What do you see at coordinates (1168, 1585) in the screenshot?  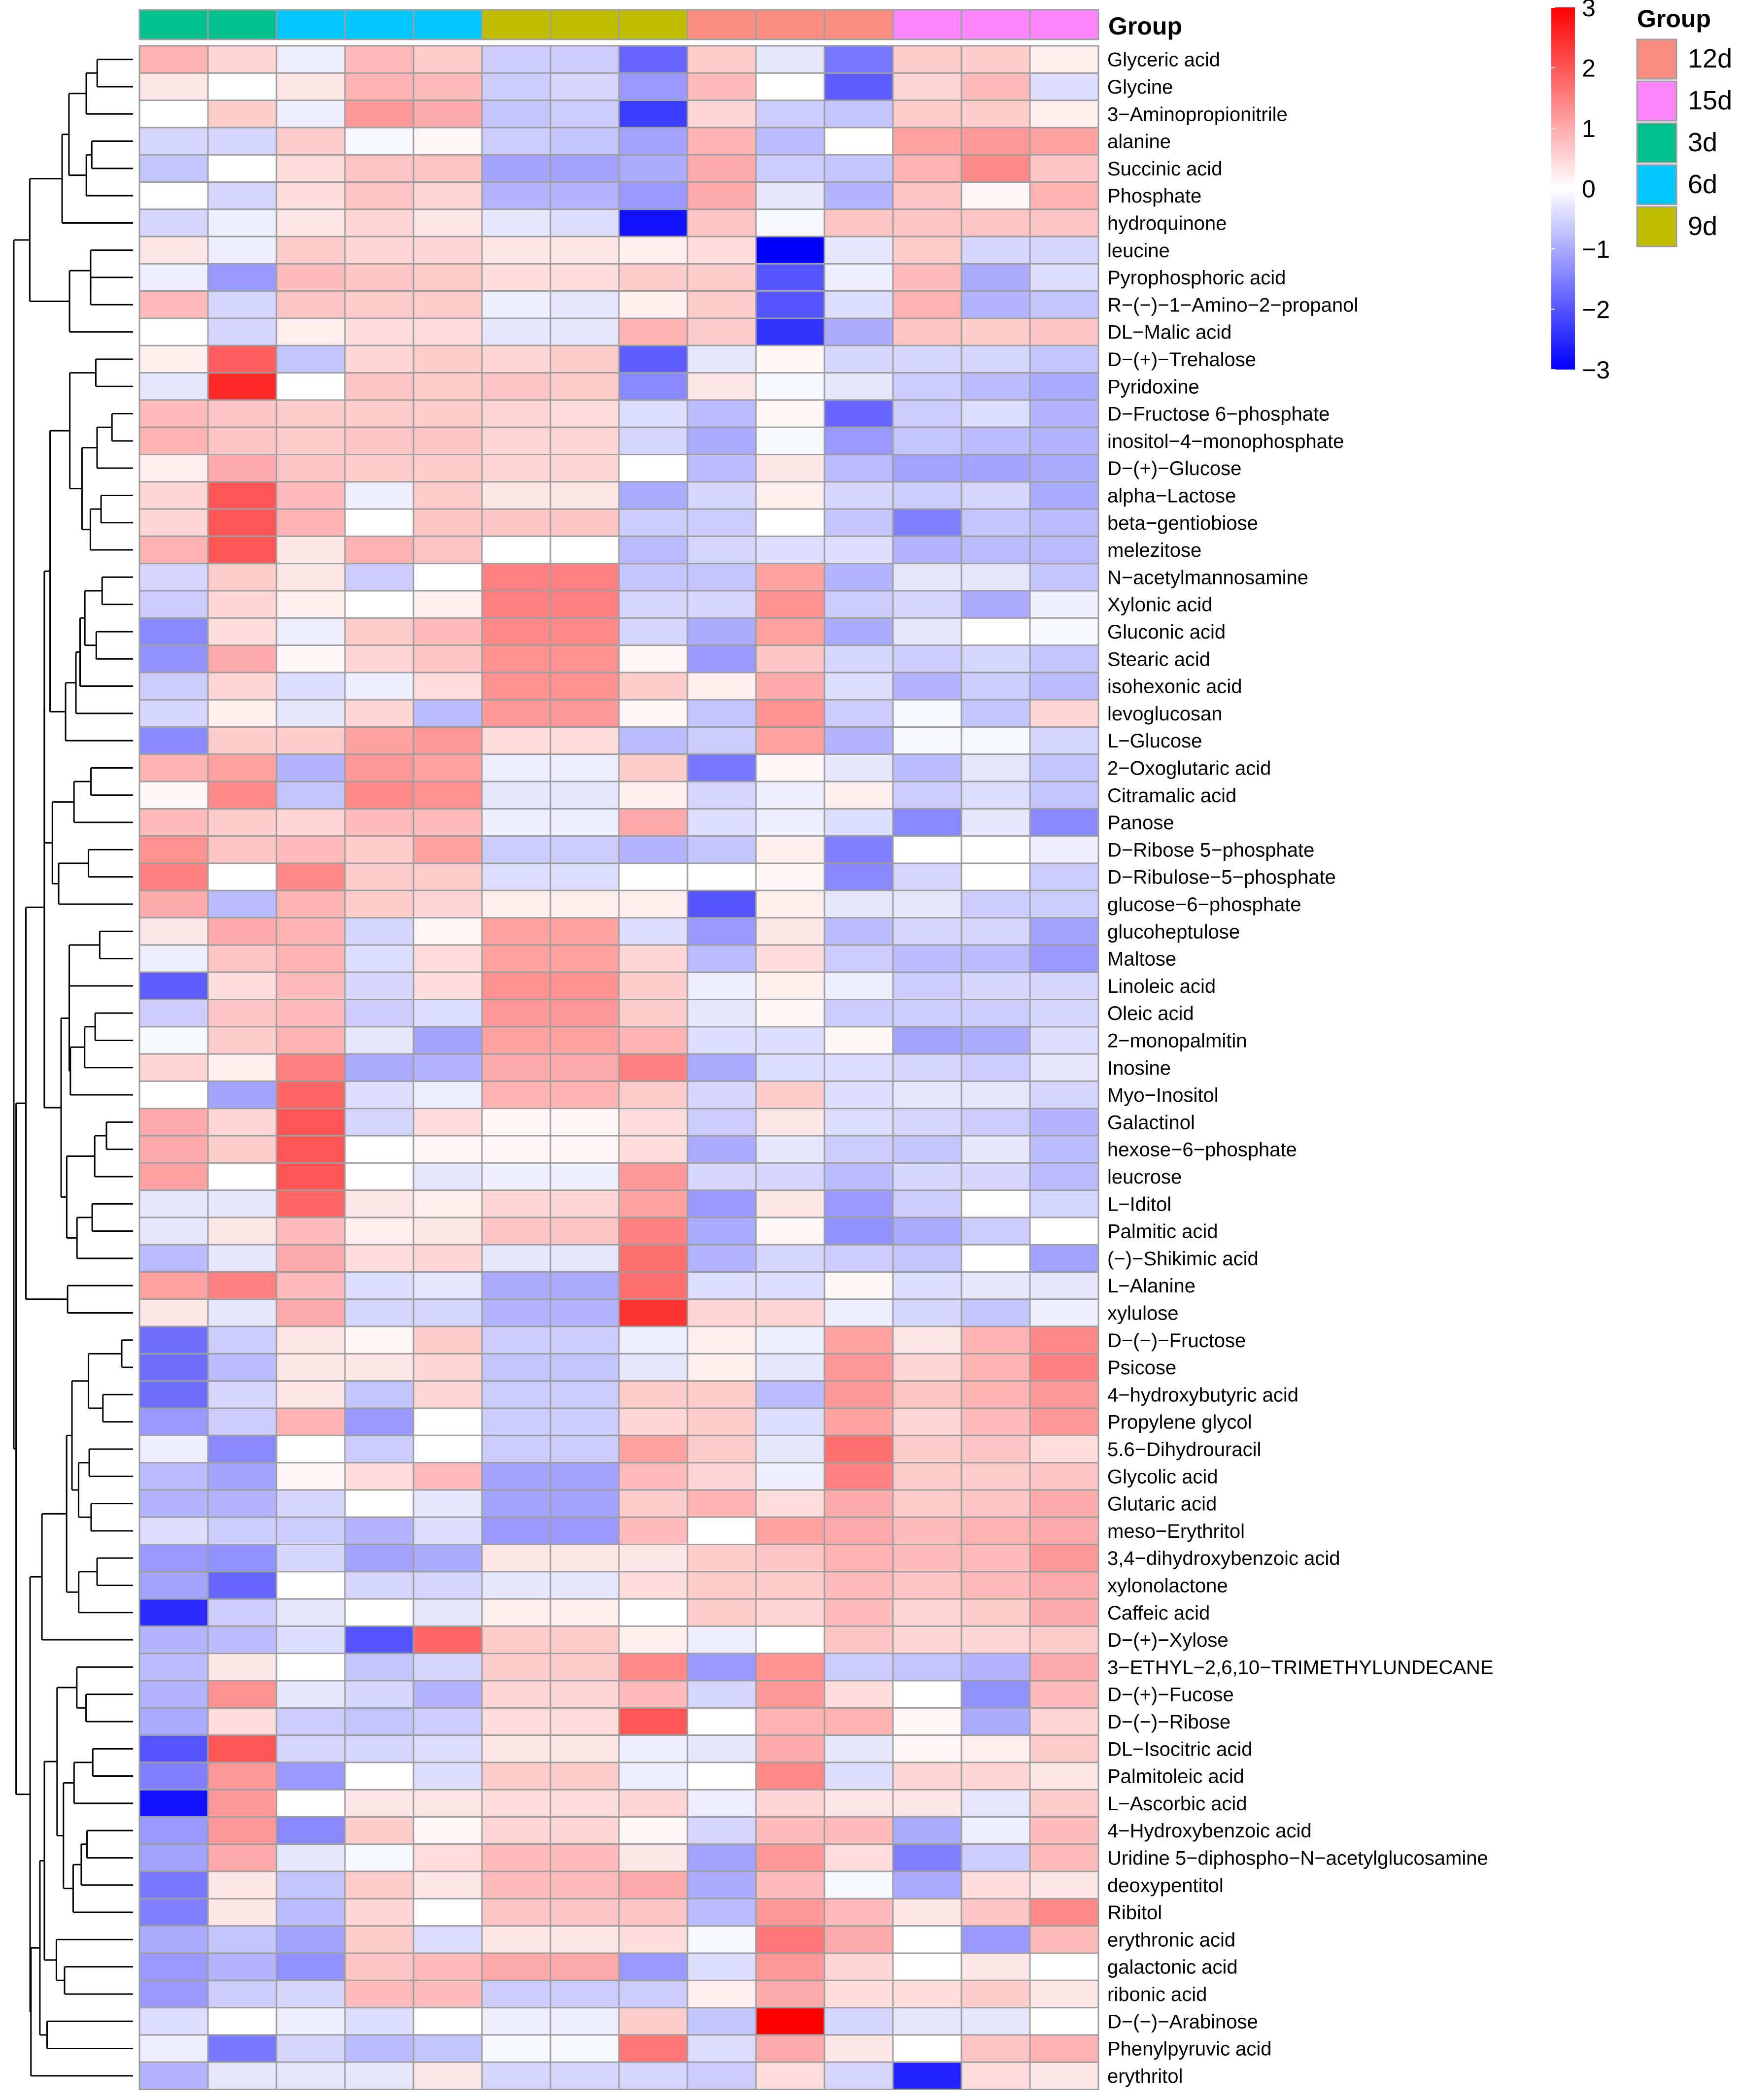 I see `row-label: xylonolactone` at bounding box center [1168, 1585].